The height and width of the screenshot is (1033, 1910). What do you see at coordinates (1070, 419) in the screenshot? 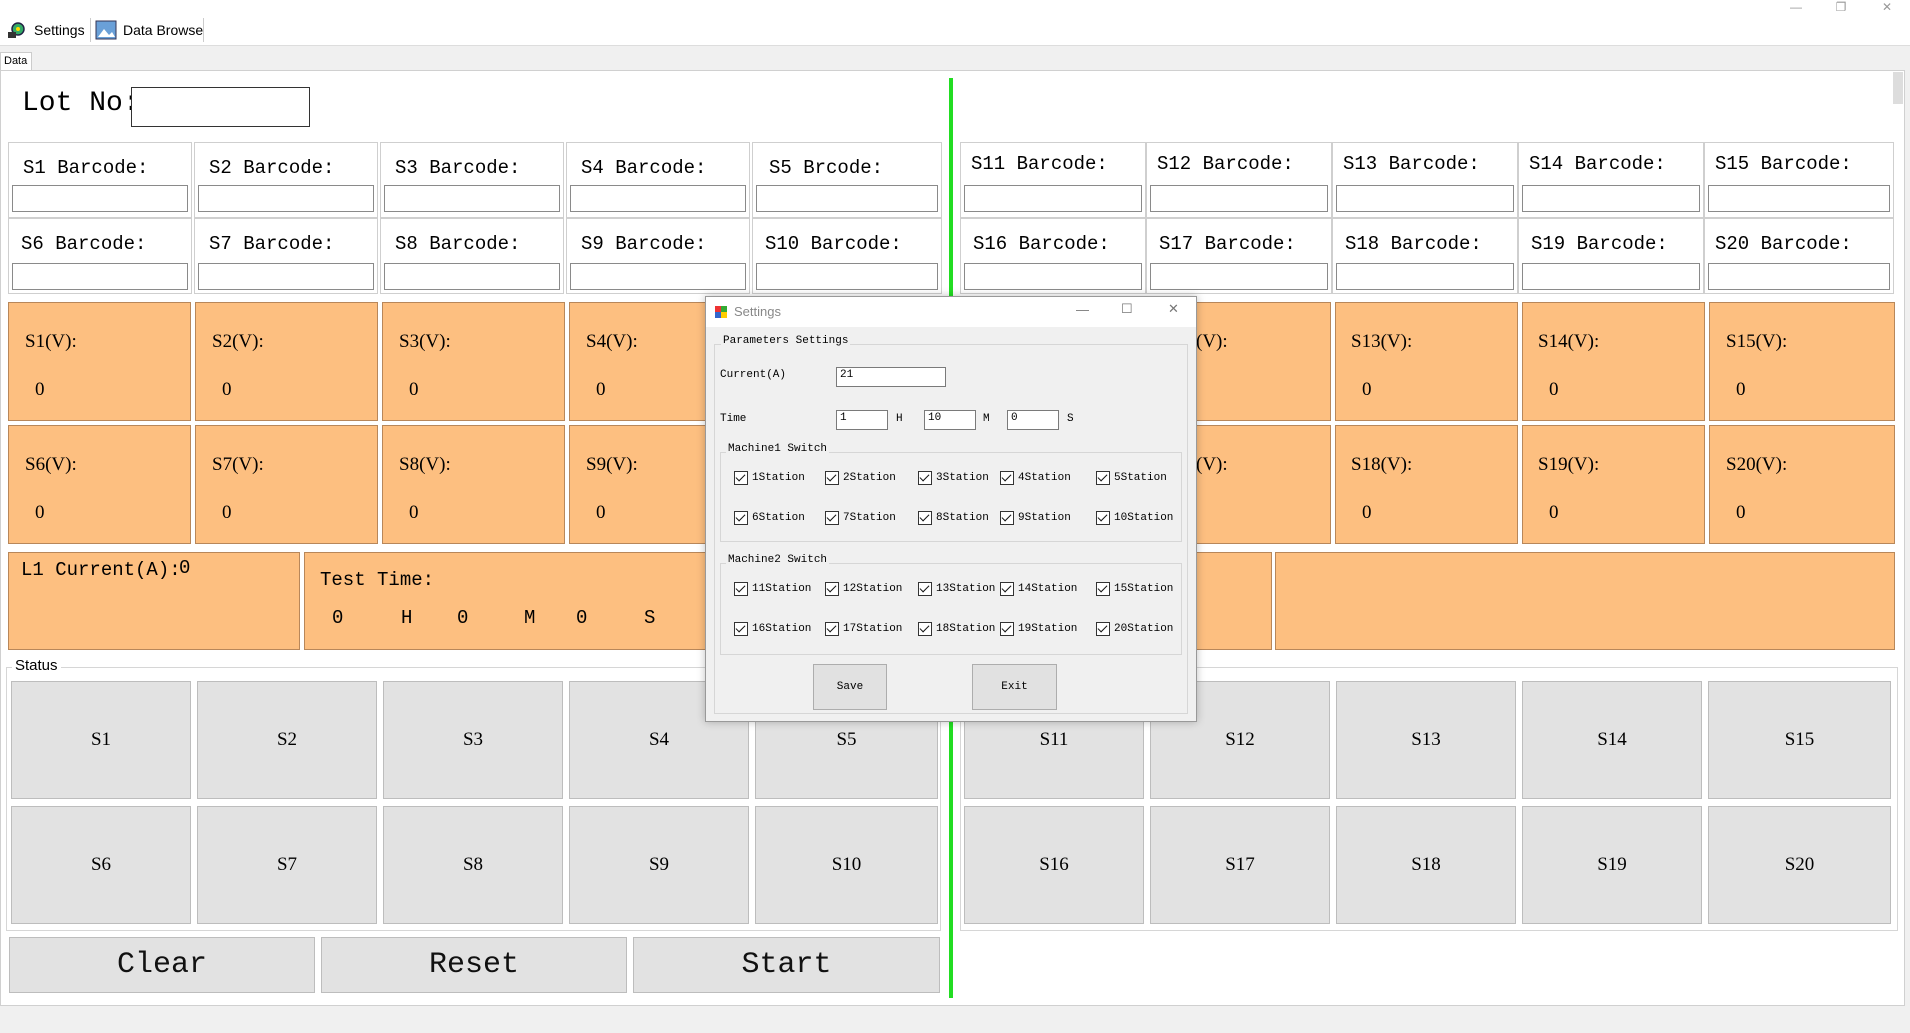
I see `time-seconds-unit: S` at bounding box center [1070, 419].